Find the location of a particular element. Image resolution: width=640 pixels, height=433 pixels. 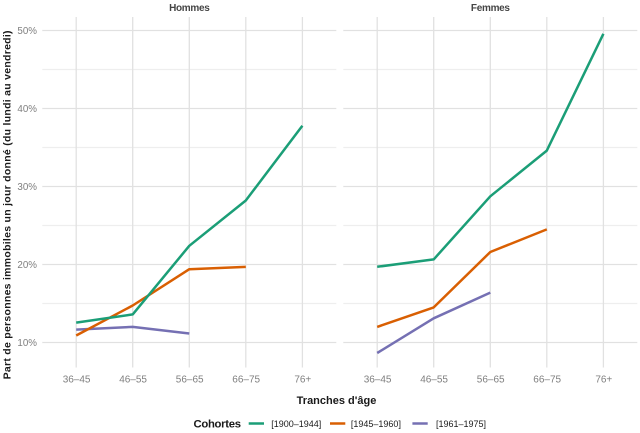

svg-text: 50% is located at coordinates (27, 31).